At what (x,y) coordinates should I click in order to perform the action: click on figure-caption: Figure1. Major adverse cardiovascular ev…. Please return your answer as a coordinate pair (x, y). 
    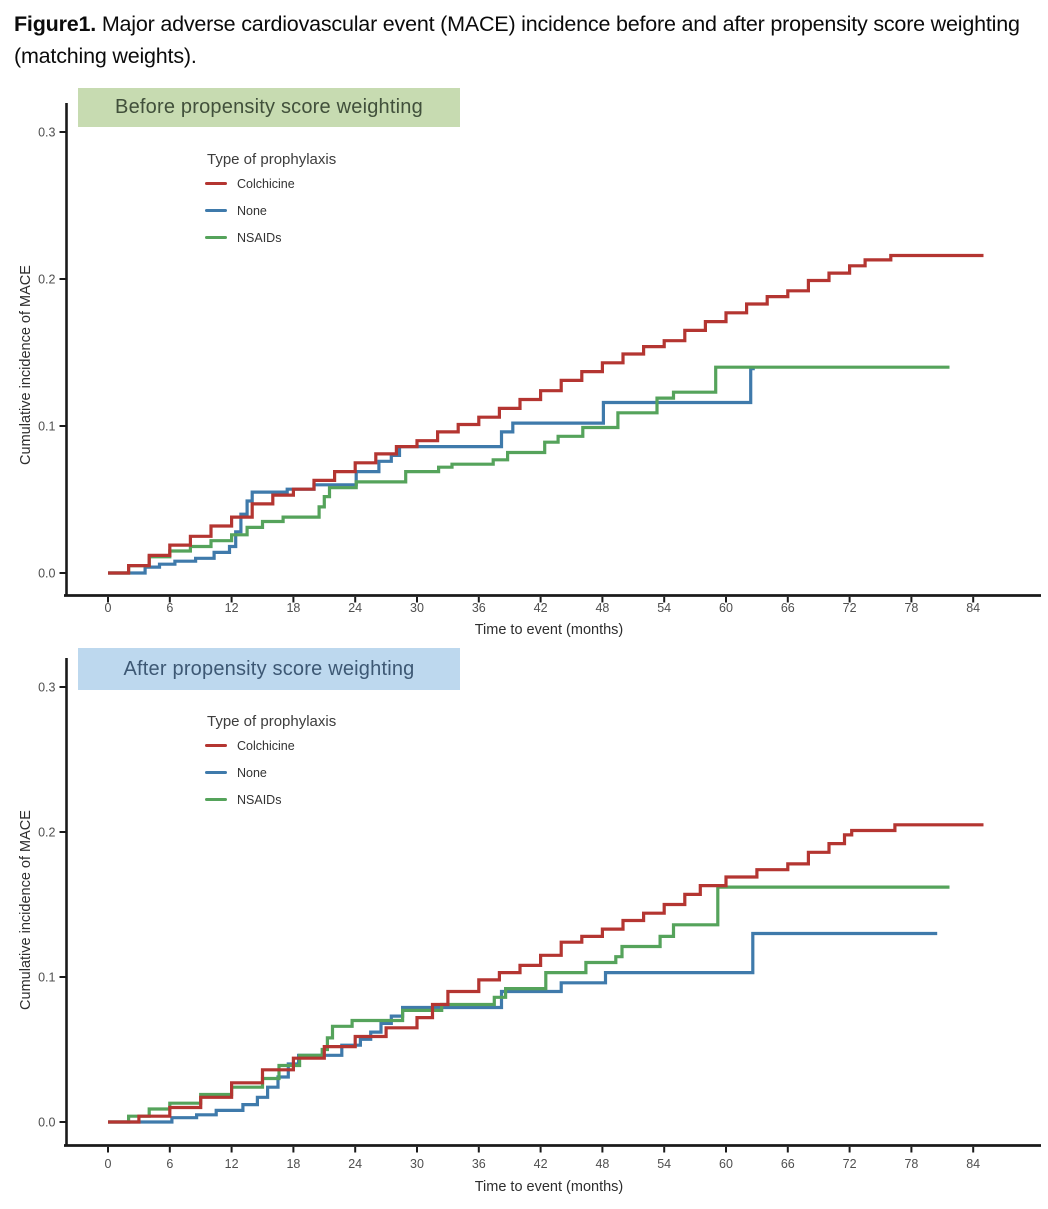
    Looking at the image, I should click on (518, 40).